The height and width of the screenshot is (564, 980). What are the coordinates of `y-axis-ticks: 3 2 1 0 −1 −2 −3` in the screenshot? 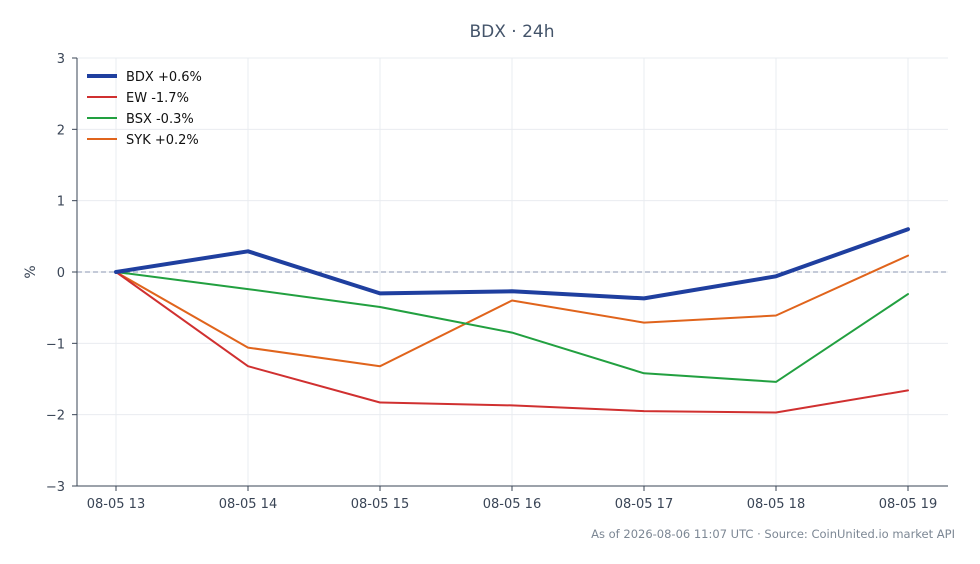 It's located at (61, 273).